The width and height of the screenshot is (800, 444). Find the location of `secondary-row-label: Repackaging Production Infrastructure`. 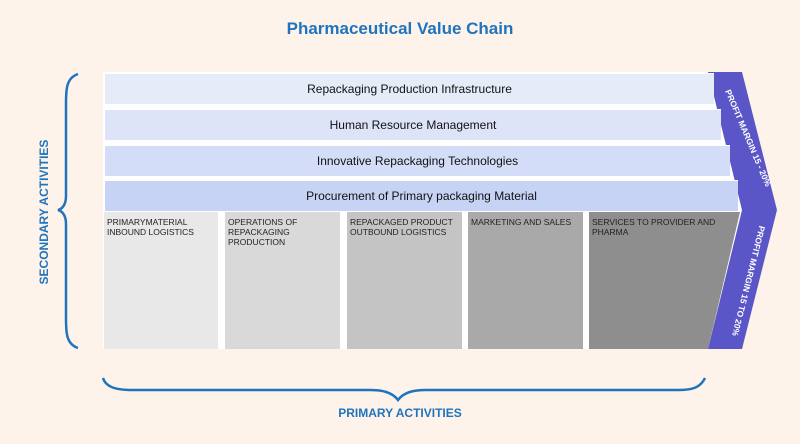

secondary-row-label: Repackaging Production Infrastructure is located at coordinates (409, 89).